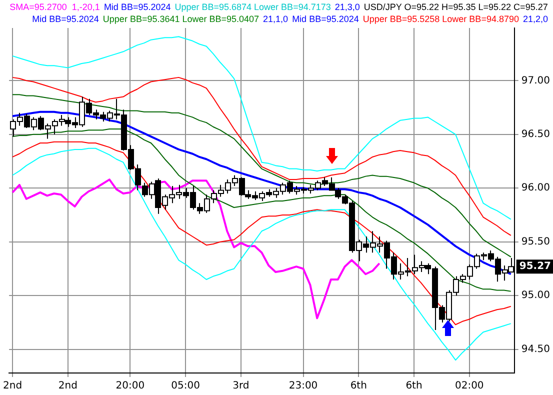 The height and width of the screenshot is (395, 553). Describe the element at coordinates (535, 188) in the screenshot. I see `y-tick-label: 96.00` at that location.